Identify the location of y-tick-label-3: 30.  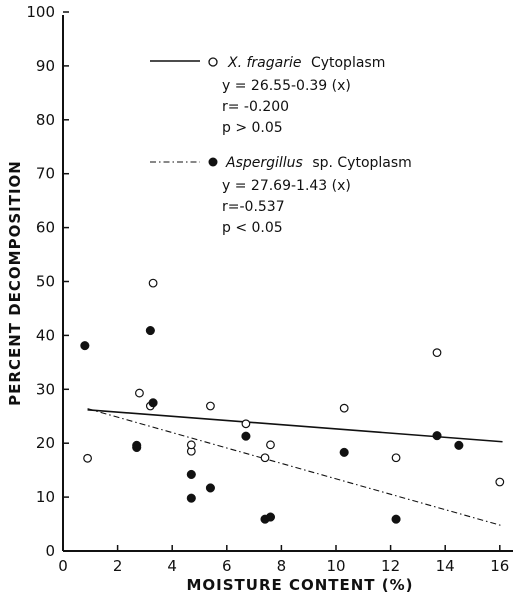
(45, 389).